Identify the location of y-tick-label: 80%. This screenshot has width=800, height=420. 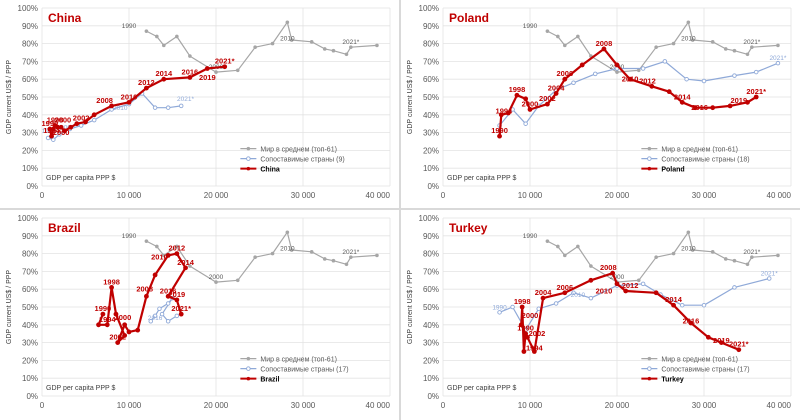
(431, 254).